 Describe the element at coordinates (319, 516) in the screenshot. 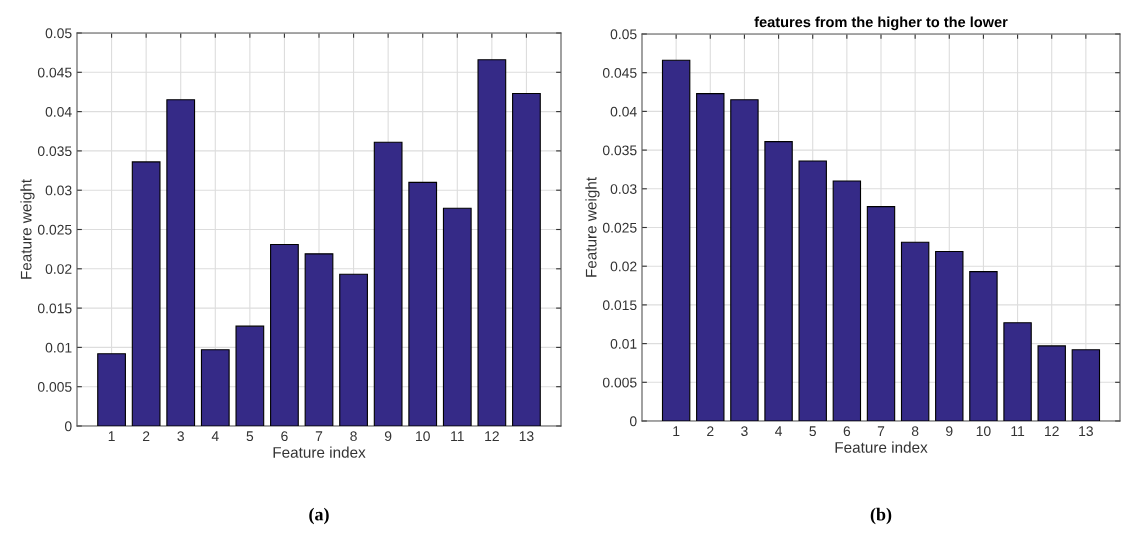

I see `text: (a)` at that location.